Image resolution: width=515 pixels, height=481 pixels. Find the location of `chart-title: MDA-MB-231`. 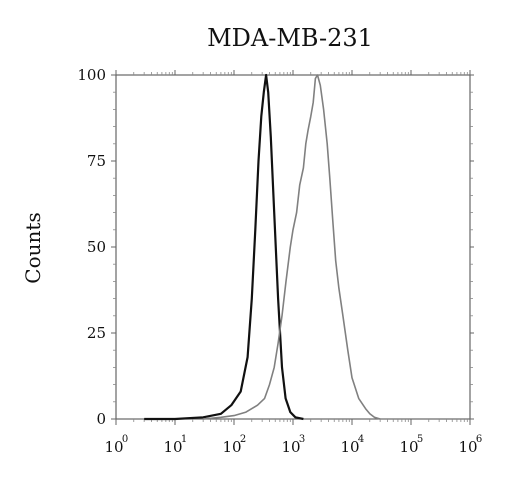

chart-title: MDA-MB-231 is located at coordinates (290, 38).